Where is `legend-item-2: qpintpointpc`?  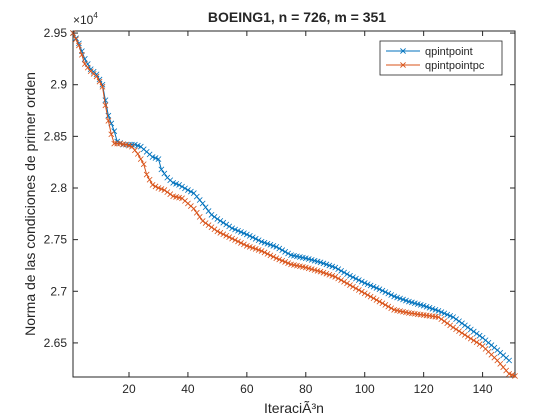
legend-item-2: qpintpointpc is located at coordinates (435, 66).